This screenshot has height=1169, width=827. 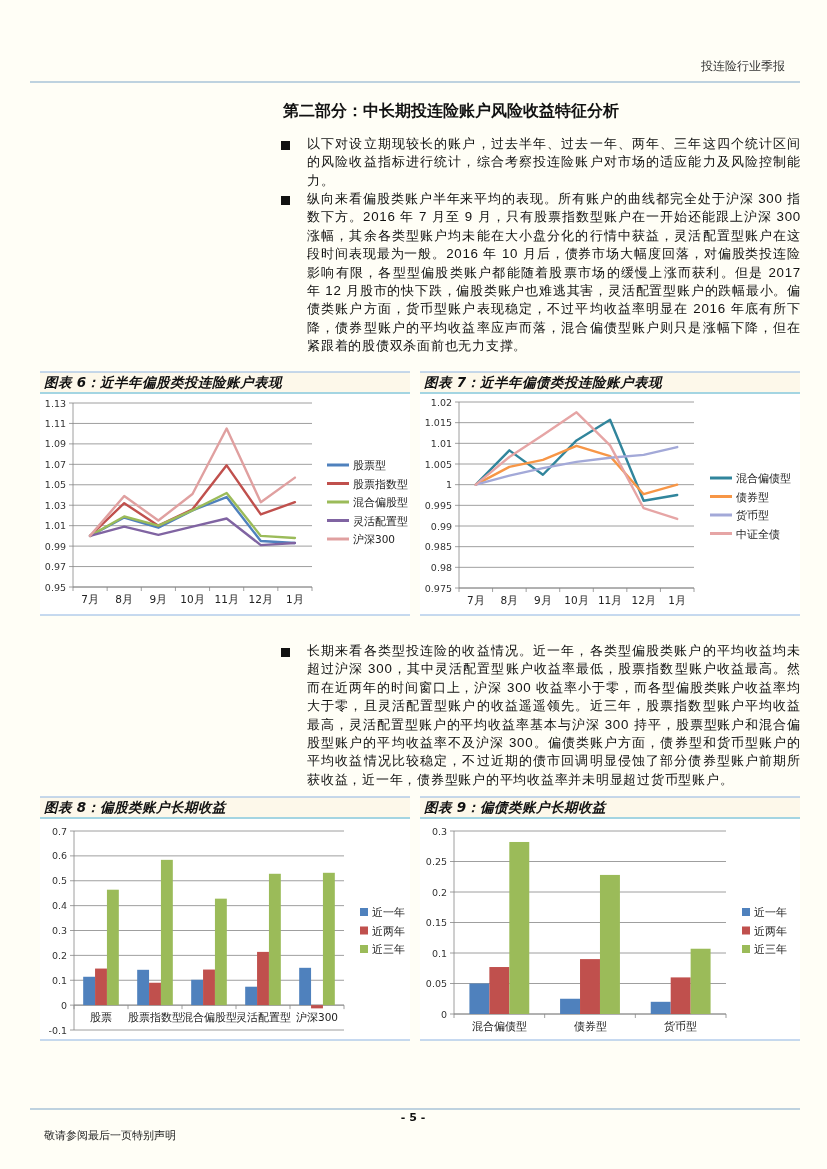 I want to click on x-tick-label: 混合偏股型, so click(x=209, y=1017).